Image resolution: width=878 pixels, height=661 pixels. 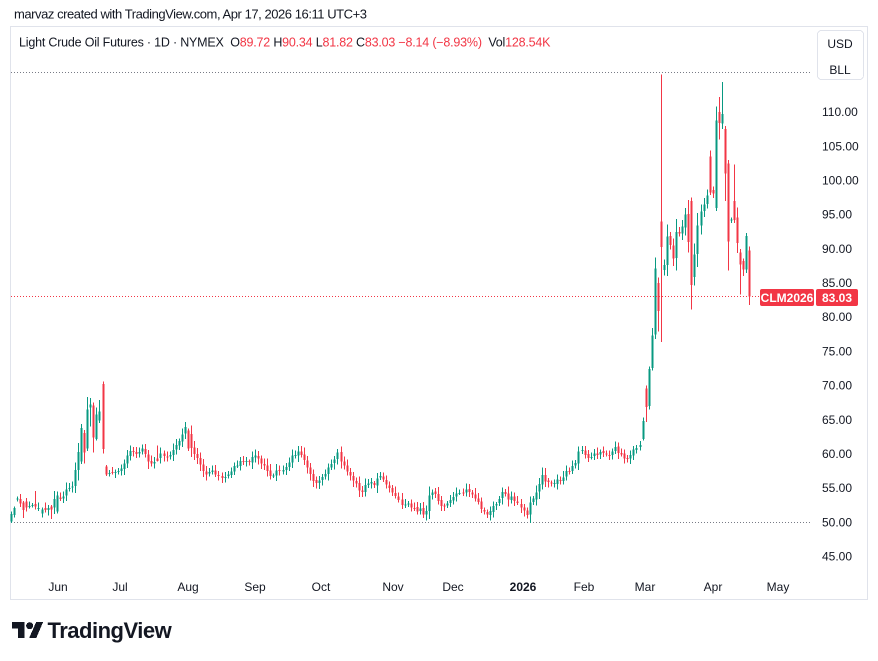 I want to click on svg-text: Oct, so click(x=321, y=587).